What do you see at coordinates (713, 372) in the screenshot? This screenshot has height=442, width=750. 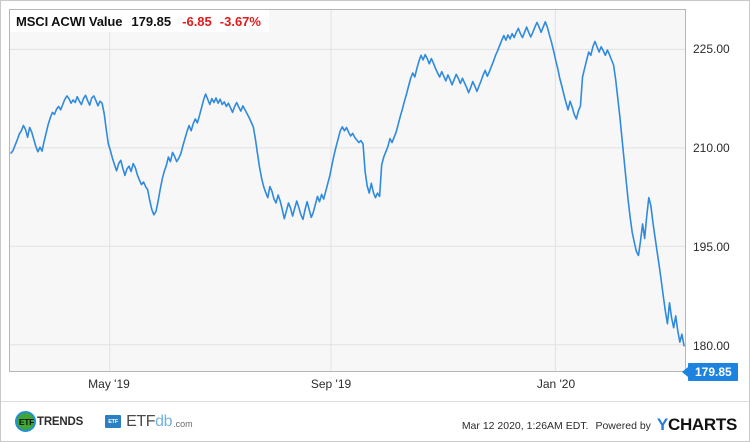 I see `last-price-badge-label: 179.85` at bounding box center [713, 372].